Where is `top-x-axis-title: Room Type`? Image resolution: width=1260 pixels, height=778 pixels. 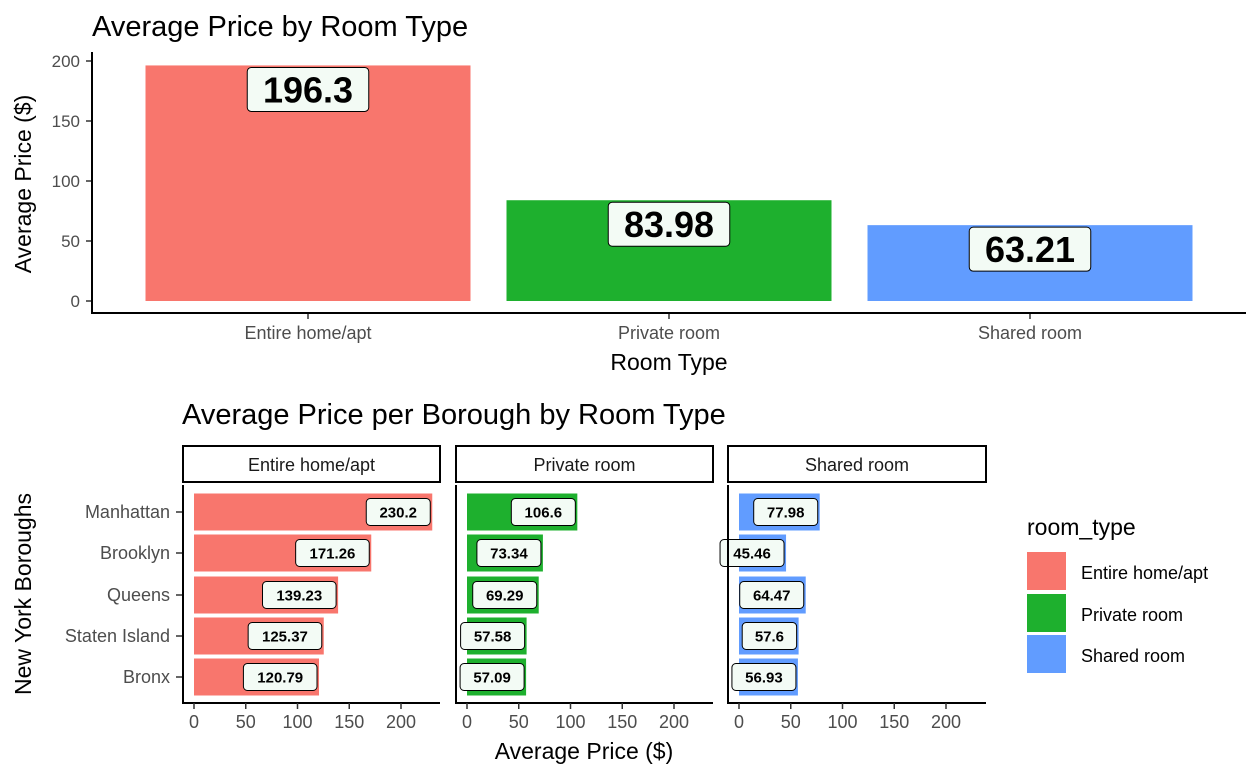
top-x-axis-title: Room Type is located at coordinates (668, 362).